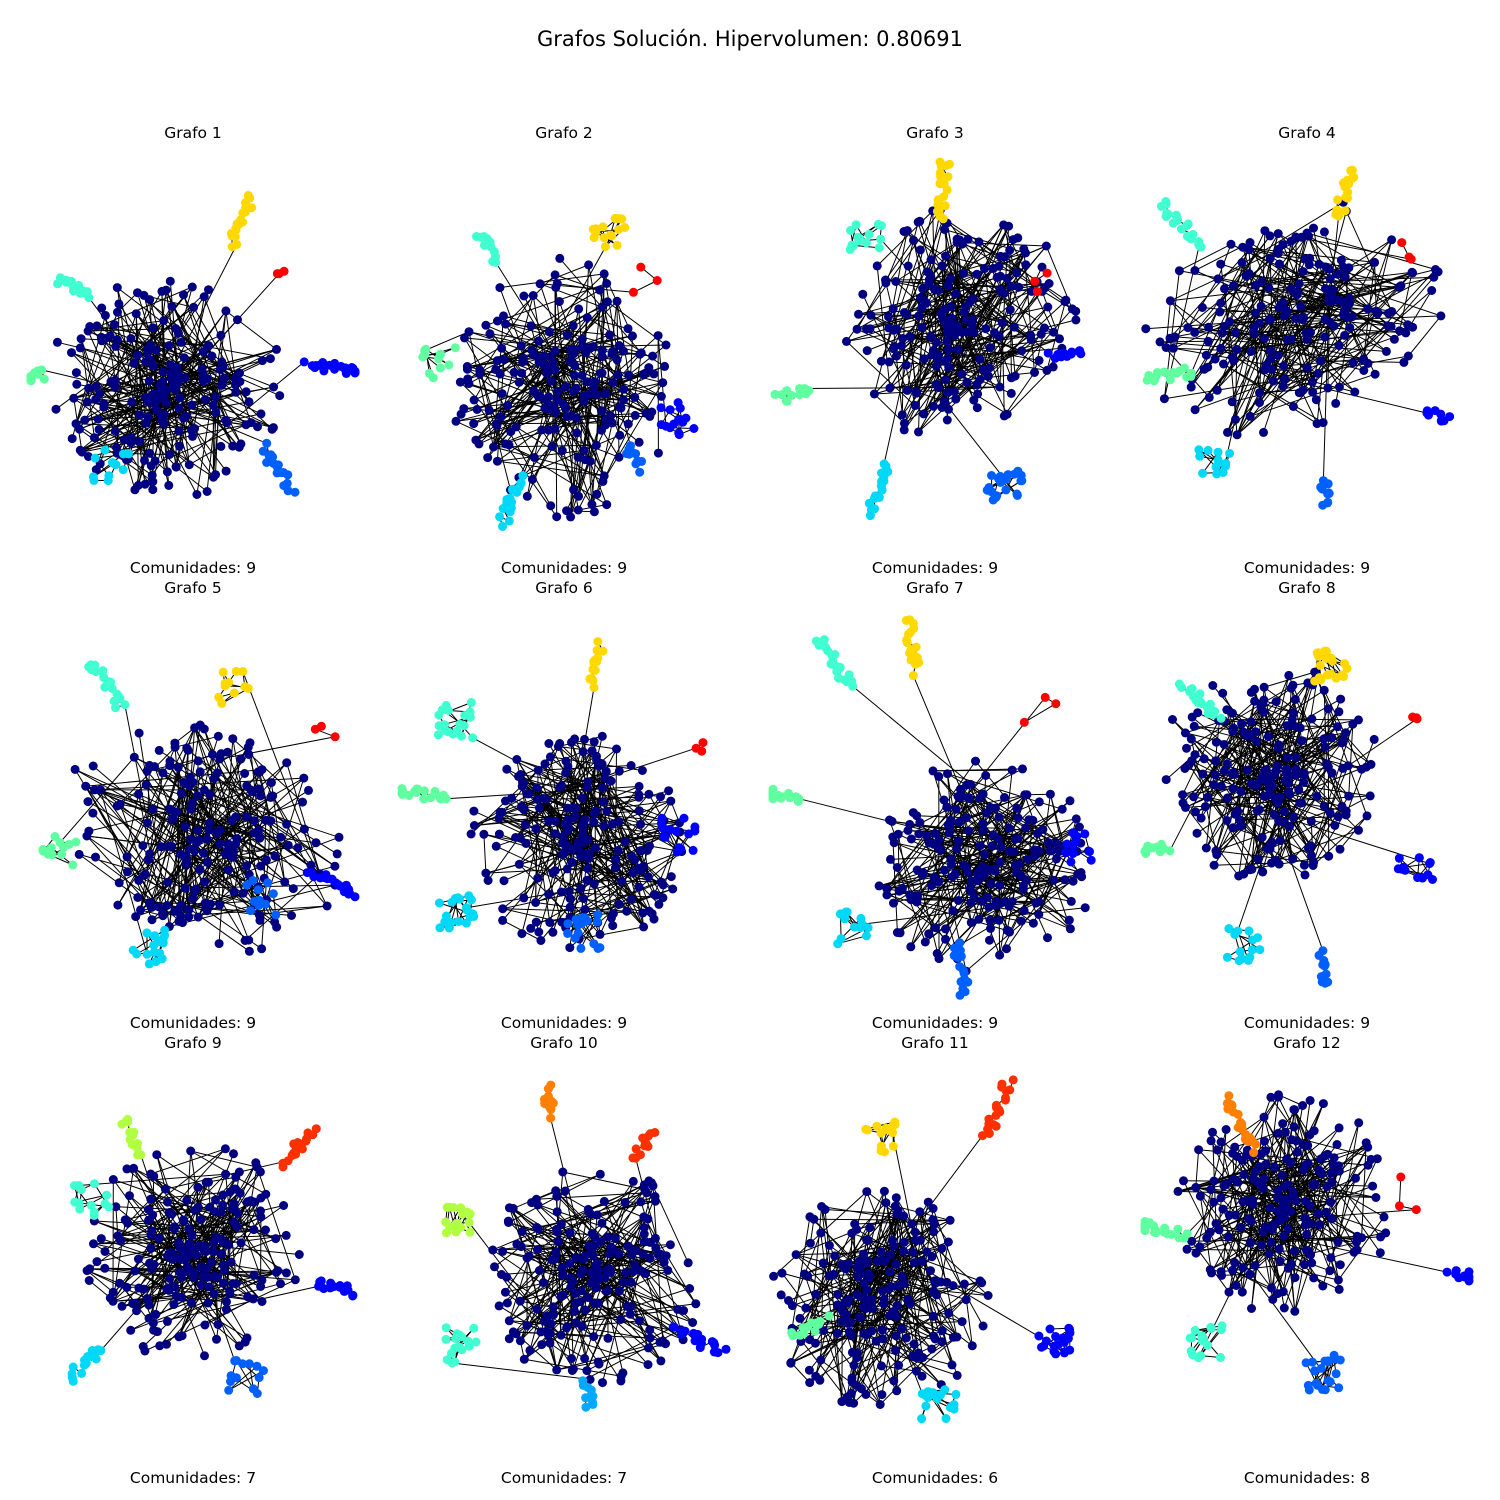 The image size is (1500, 1500). What do you see at coordinates (193, 133) in the screenshot?
I see `graph-title: Grafo 1` at bounding box center [193, 133].